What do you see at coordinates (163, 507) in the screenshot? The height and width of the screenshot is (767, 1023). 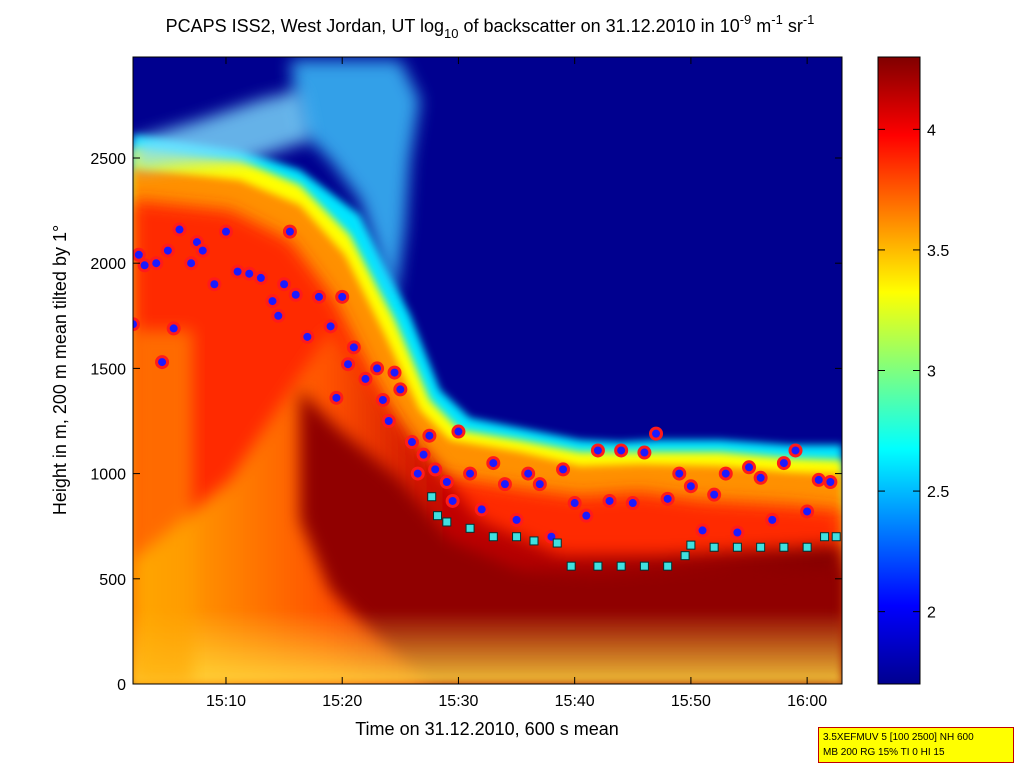 I see `left-orange-column` at bounding box center [163, 507].